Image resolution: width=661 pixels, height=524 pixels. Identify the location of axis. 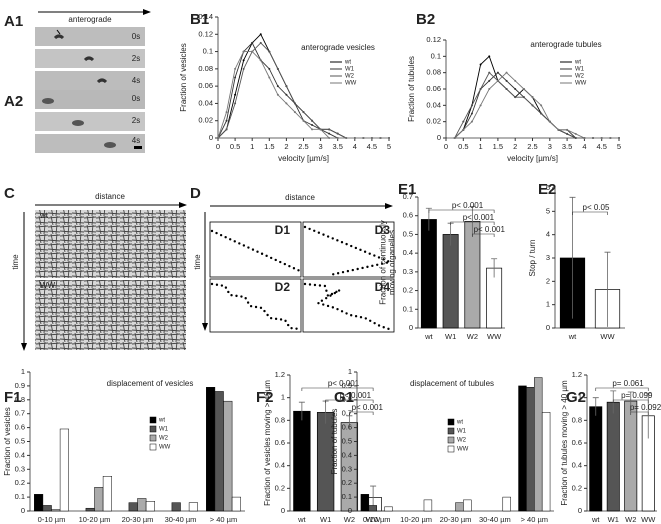
(532, 89).